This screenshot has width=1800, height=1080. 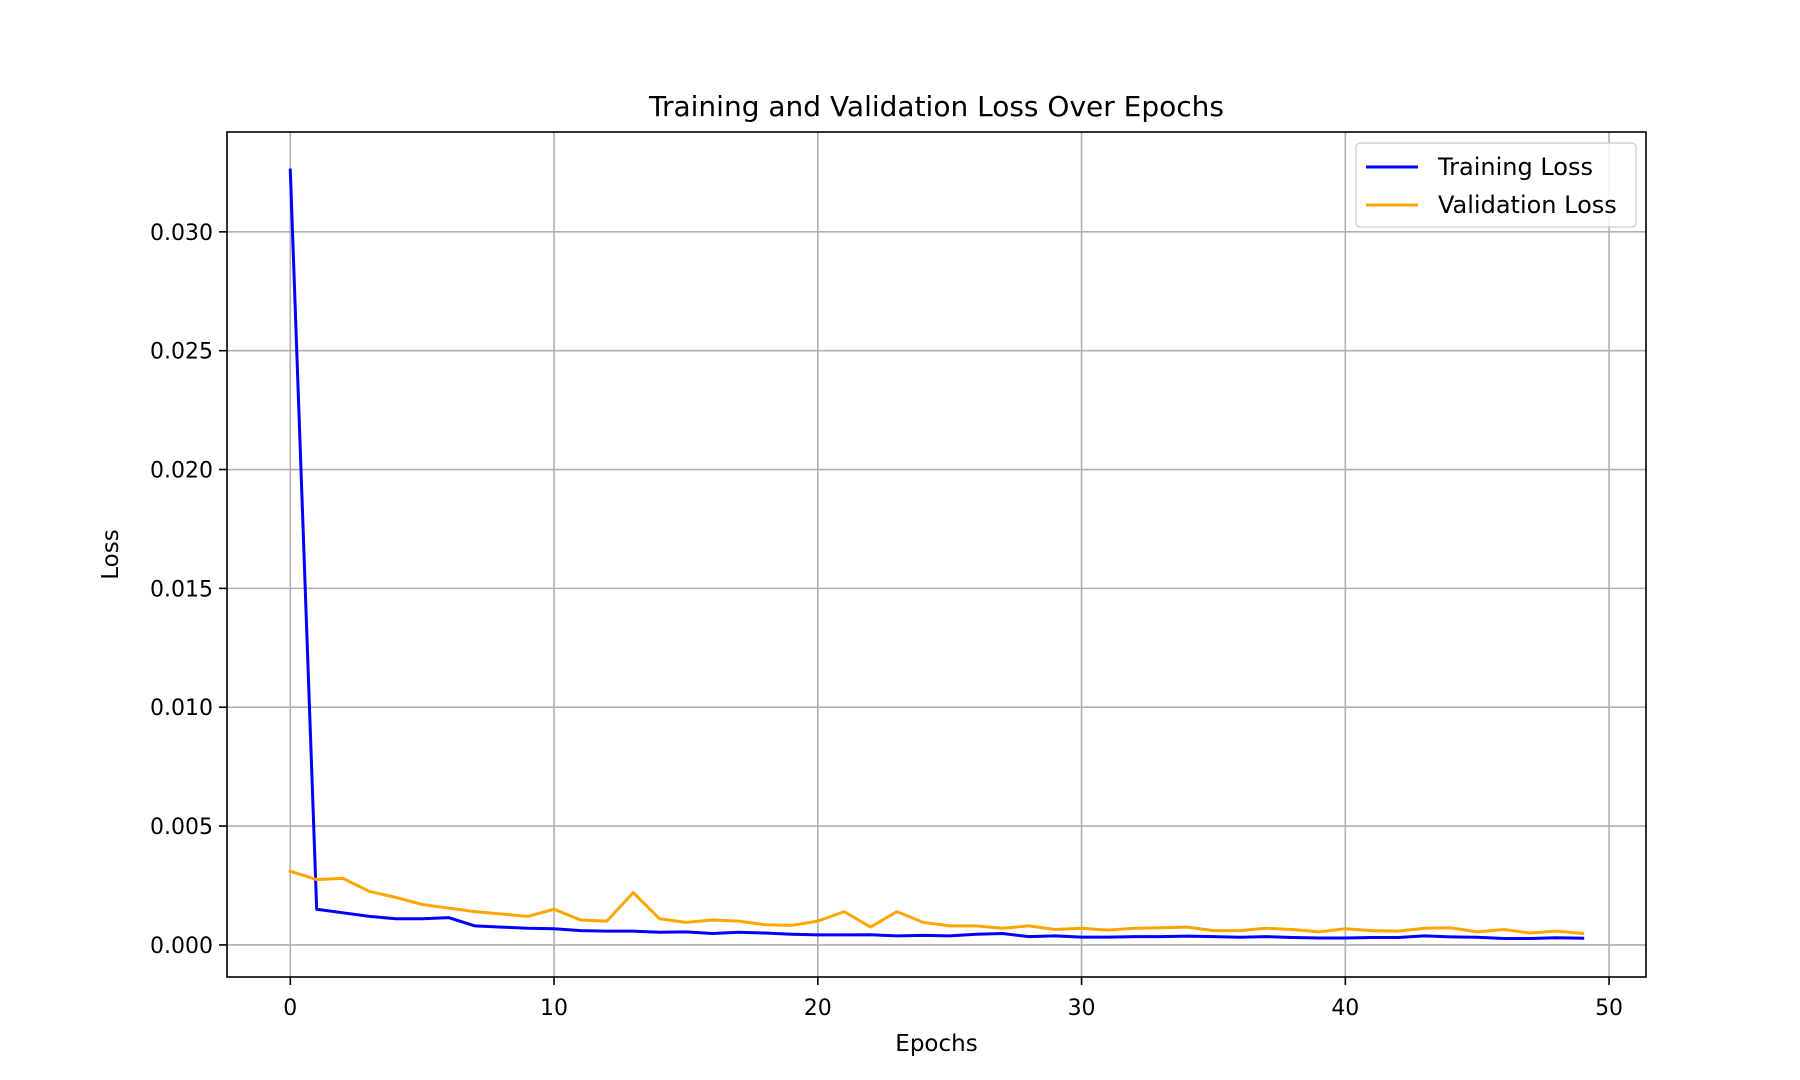 I want to click on legend: Training Loss Validation Loss, so click(x=1496, y=185).